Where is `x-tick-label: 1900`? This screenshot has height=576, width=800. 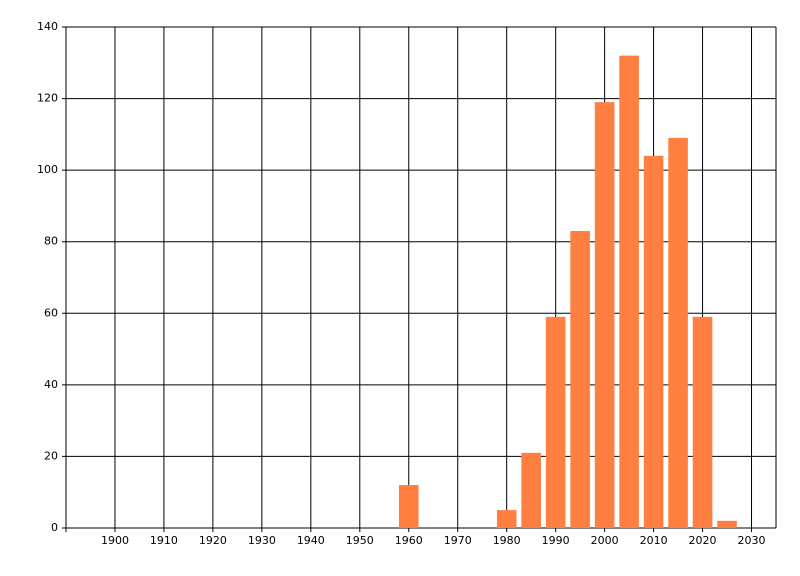 x-tick-label: 1900 is located at coordinates (115, 540).